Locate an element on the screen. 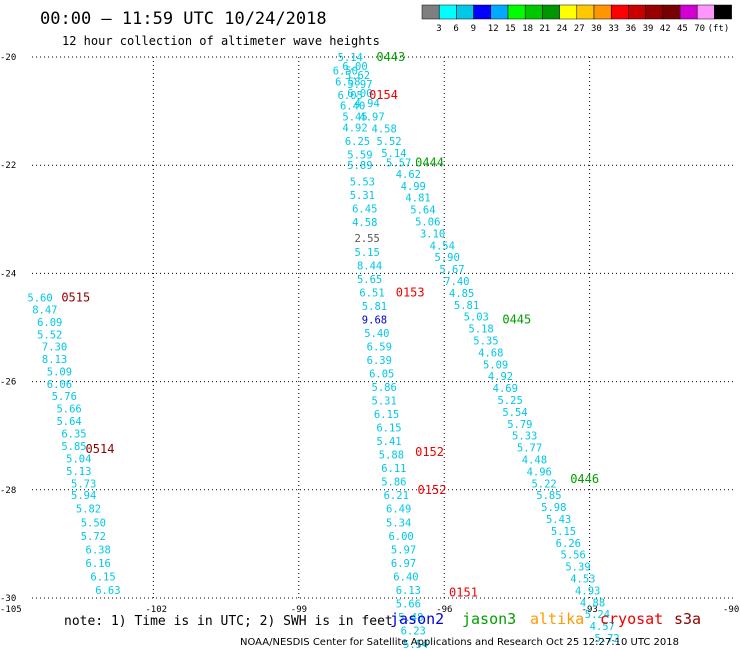  legend-label: 42 is located at coordinates (665, 29).